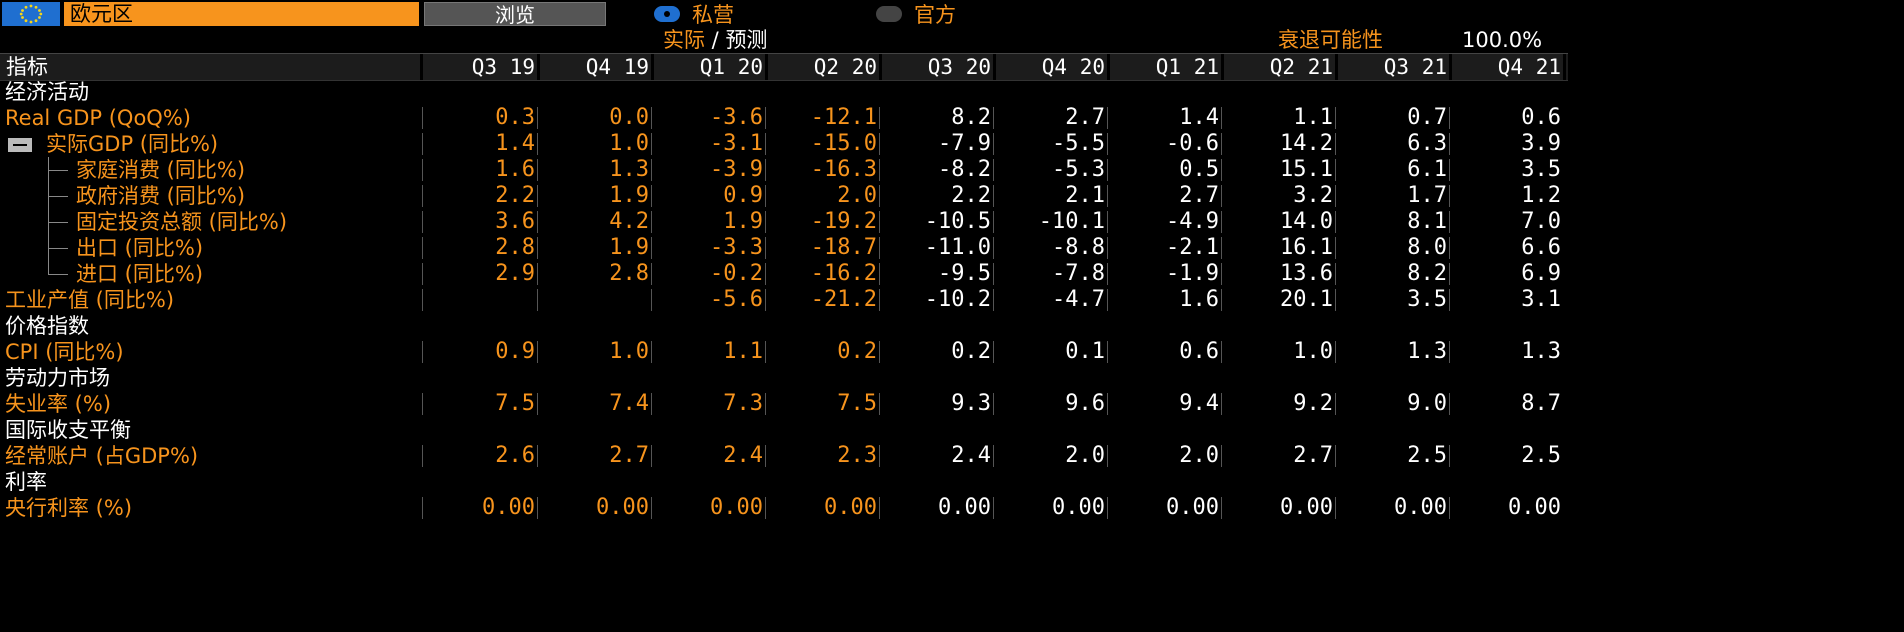 This screenshot has height=632, width=1904. I want to click on row-label: 央行利率 (%), so click(69, 508).